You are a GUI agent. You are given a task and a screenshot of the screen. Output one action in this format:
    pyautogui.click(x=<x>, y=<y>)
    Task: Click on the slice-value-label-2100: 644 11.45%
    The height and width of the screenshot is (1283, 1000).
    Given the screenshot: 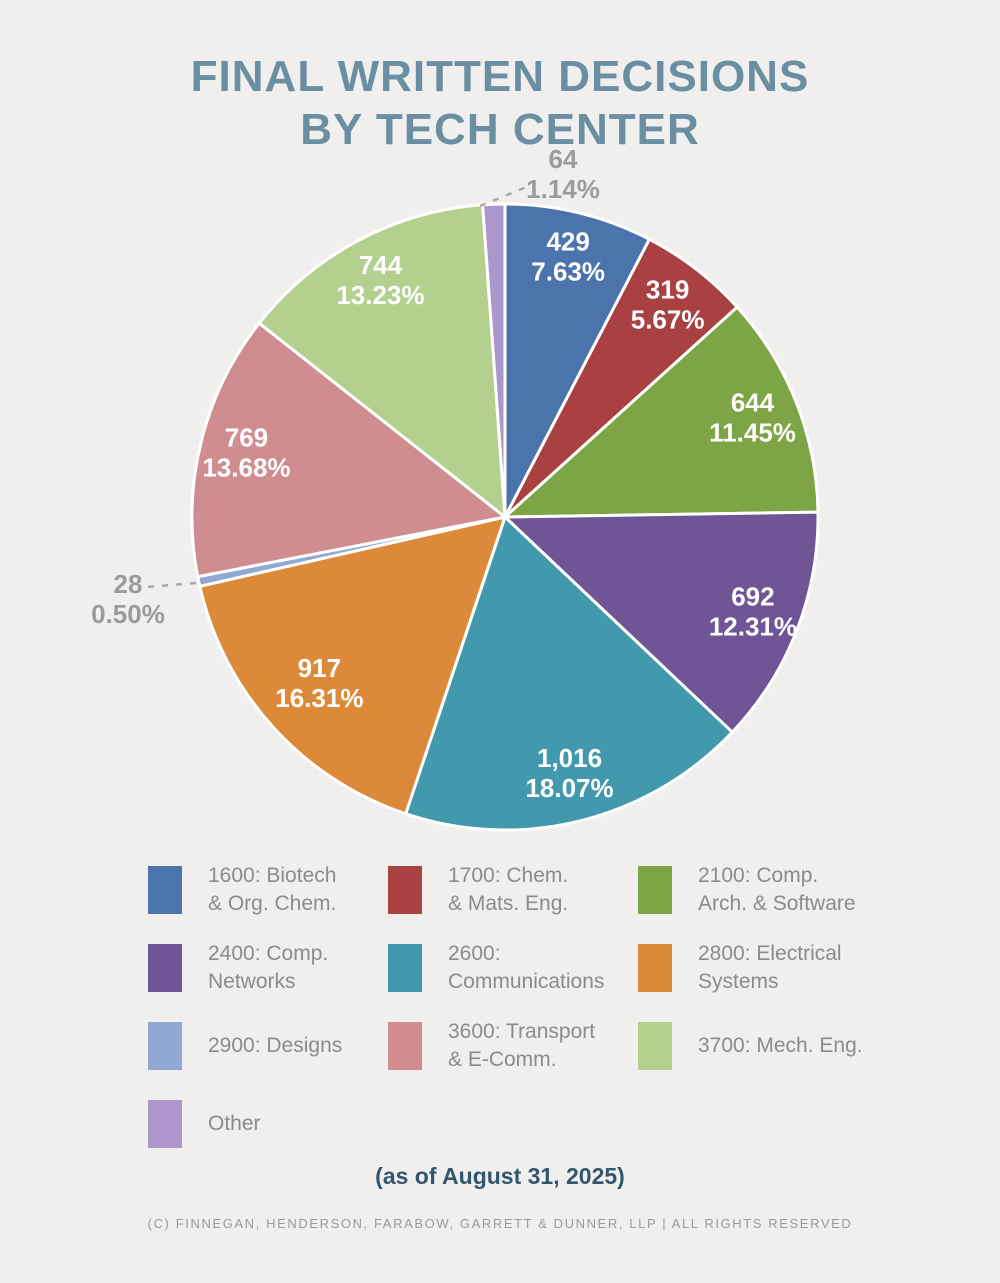 What is the action you would take?
    pyautogui.click(x=752, y=417)
    